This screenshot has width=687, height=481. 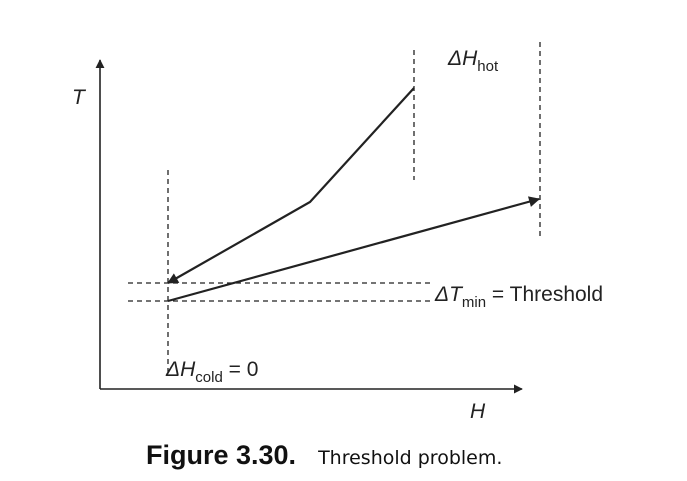 What do you see at coordinates (474, 302) in the screenshot?
I see `delta-t-min-subscript: min` at bounding box center [474, 302].